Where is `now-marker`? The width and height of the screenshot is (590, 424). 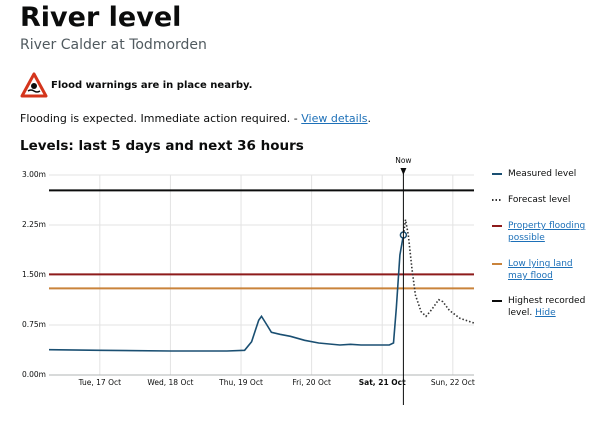 now-marker is located at coordinates (403, 171).